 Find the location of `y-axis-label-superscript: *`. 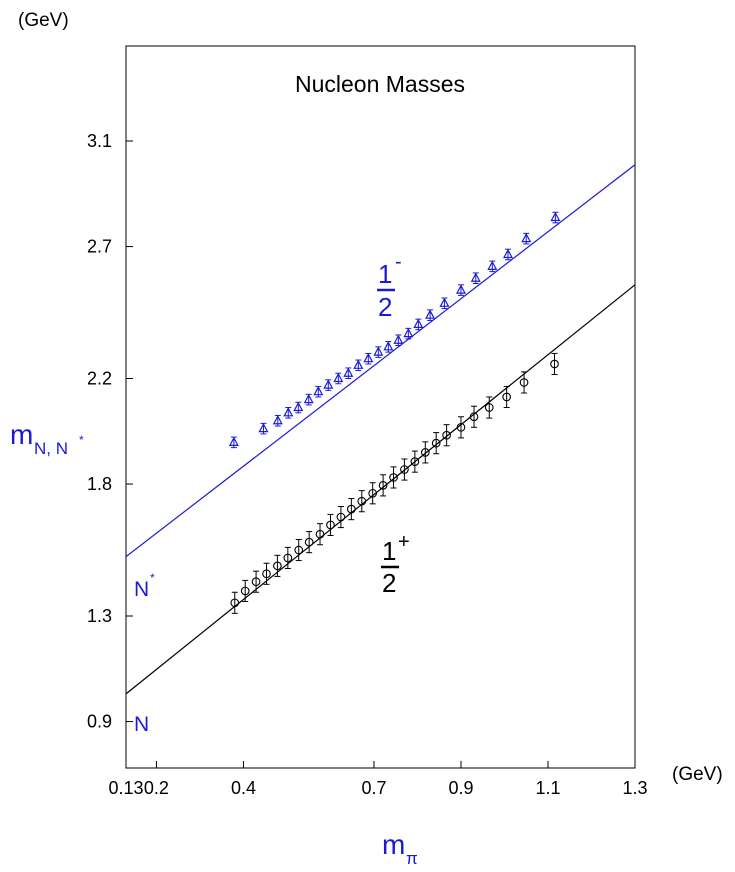

y-axis-label-superscript: * is located at coordinates (81, 440).